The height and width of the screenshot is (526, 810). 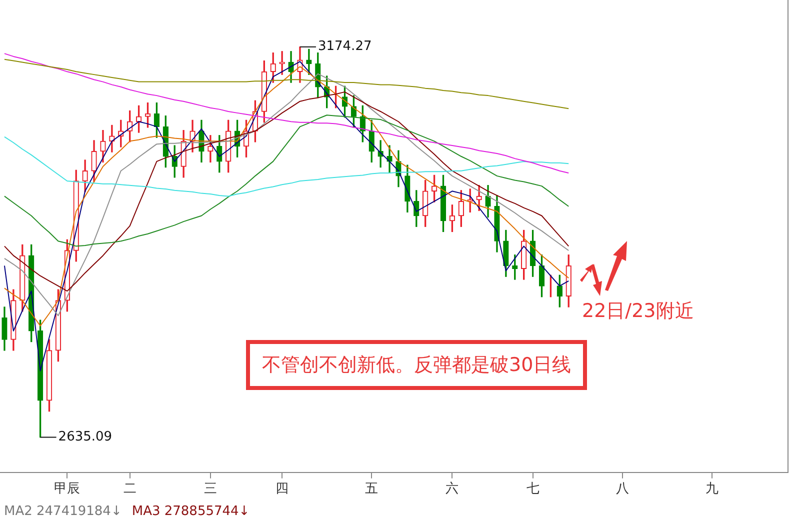 What do you see at coordinates (67, 489) in the screenshot?
I see `x-tick-label: 甲辰` at bounding box center [67, 489].